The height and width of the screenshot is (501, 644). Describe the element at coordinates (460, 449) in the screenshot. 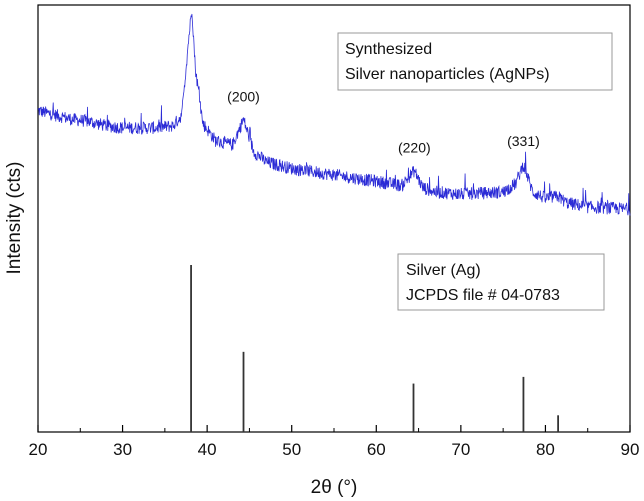

I see `x-tick-label: 70` at that location.